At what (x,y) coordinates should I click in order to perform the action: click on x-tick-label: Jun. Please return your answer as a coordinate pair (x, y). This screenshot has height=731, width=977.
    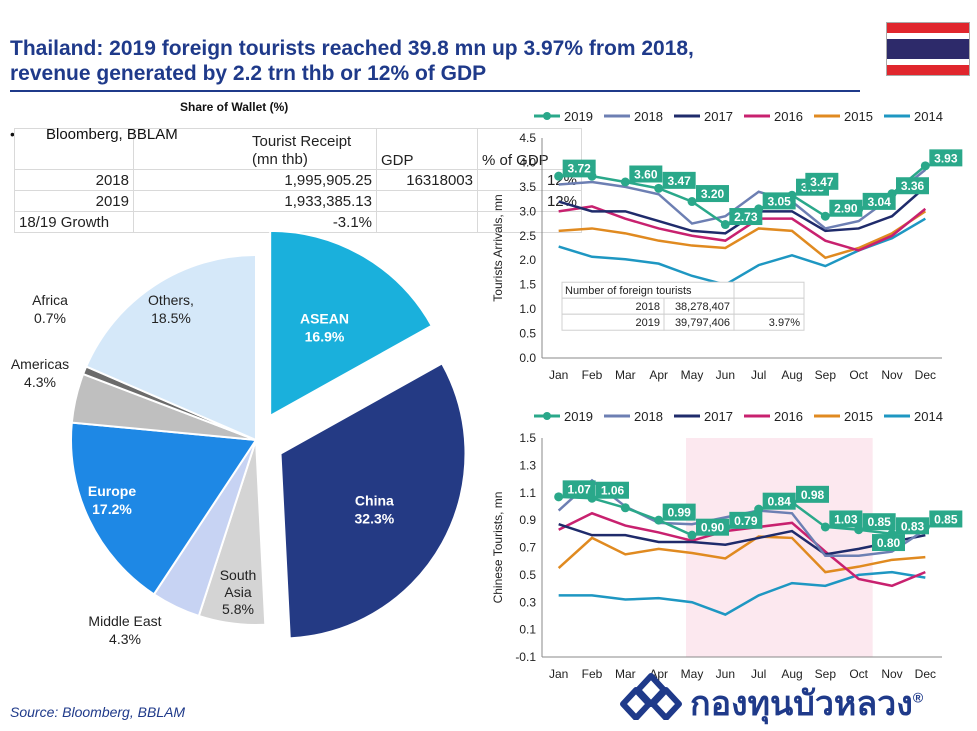
    Looking at the image, I should click on (725, 674).